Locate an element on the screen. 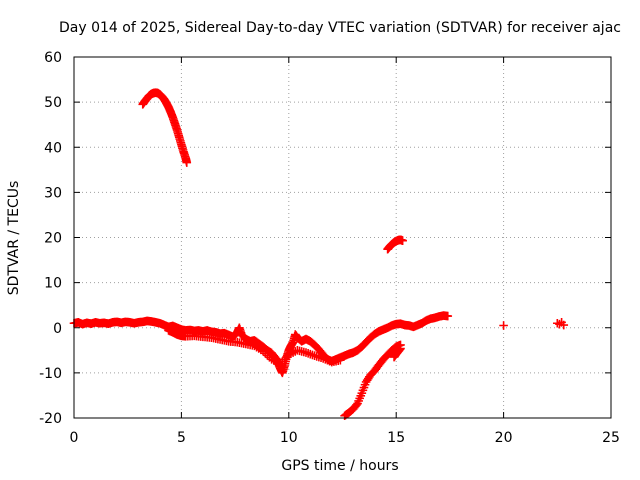 The image size is (640, 480). x-tick-label: 20 is located at coordinates (504, 438).